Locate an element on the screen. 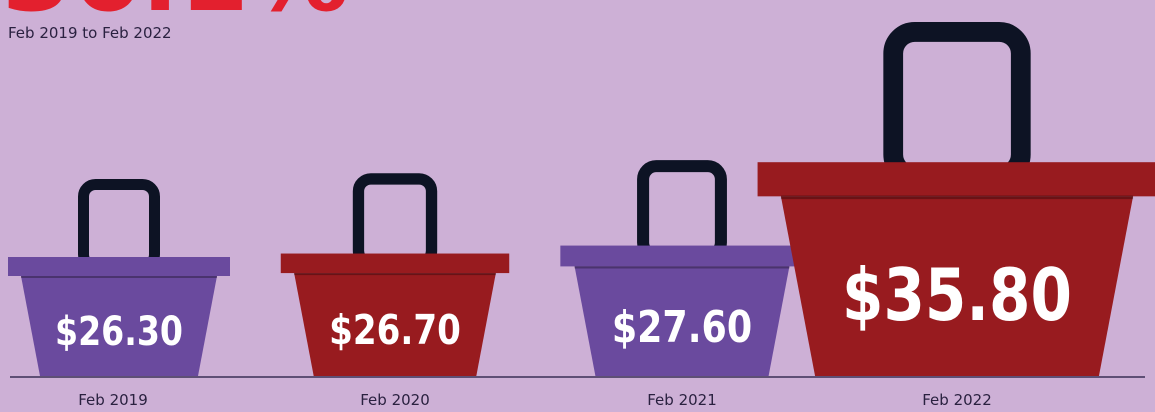  value-label: $26.70 is located at coordinates (395, 330).